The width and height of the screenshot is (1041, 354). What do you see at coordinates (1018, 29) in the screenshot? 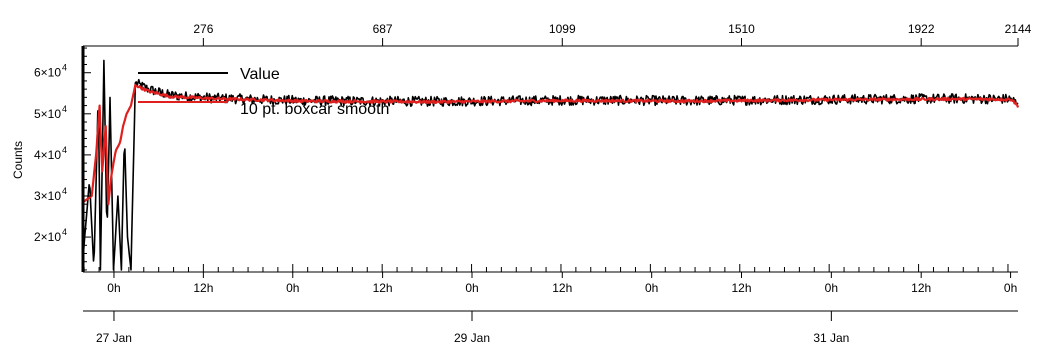
I see `top-tick-label: 2144` at bounding box center [1018, 29].